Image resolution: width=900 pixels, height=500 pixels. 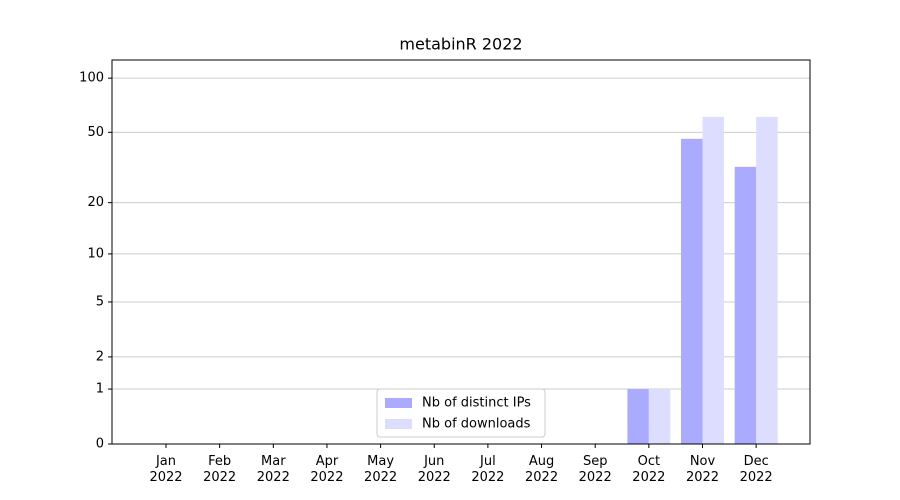 I want to click on y-tick-label: 1, so click(x=100, y=389).